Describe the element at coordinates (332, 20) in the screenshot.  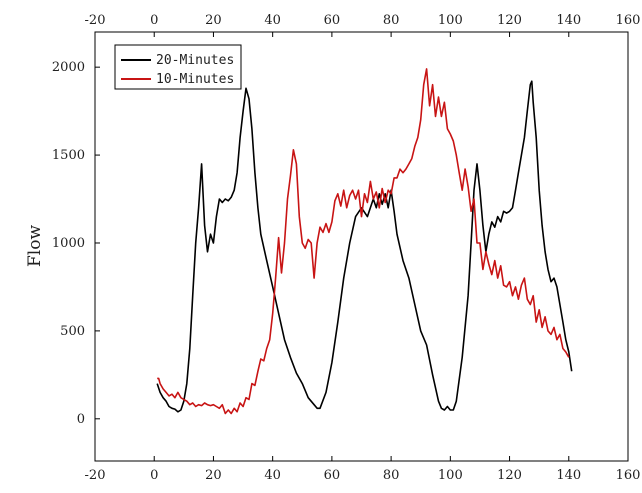
I see `top-x-tick-label: 60` at that location.